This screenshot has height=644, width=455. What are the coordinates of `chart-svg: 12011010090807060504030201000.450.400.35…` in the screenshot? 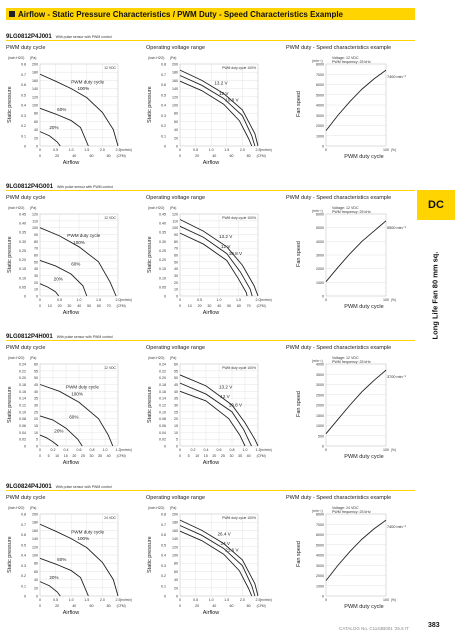 It's located at (209, 261).